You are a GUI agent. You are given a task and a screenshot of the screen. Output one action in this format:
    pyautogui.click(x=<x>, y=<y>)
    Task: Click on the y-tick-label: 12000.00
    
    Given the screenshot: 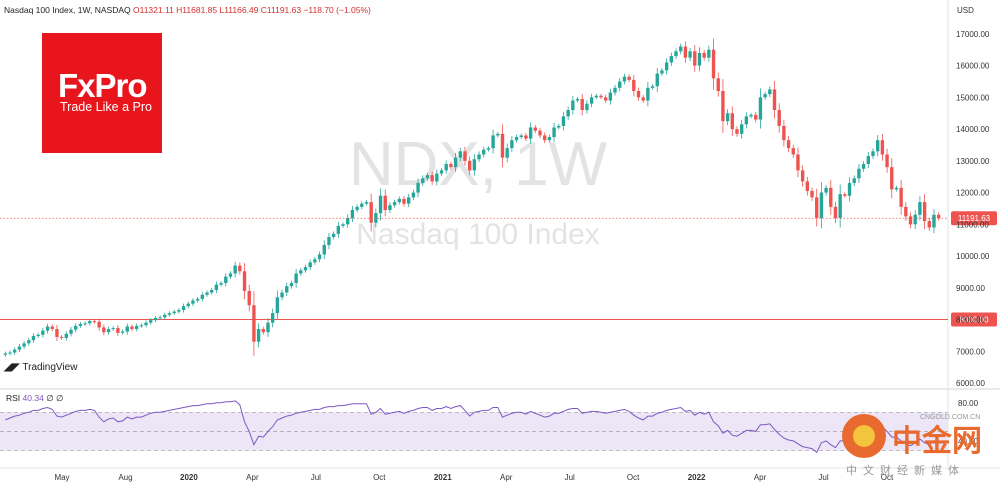 What is the action you would take?
    pyautogui.click(x=973, y=193)
    